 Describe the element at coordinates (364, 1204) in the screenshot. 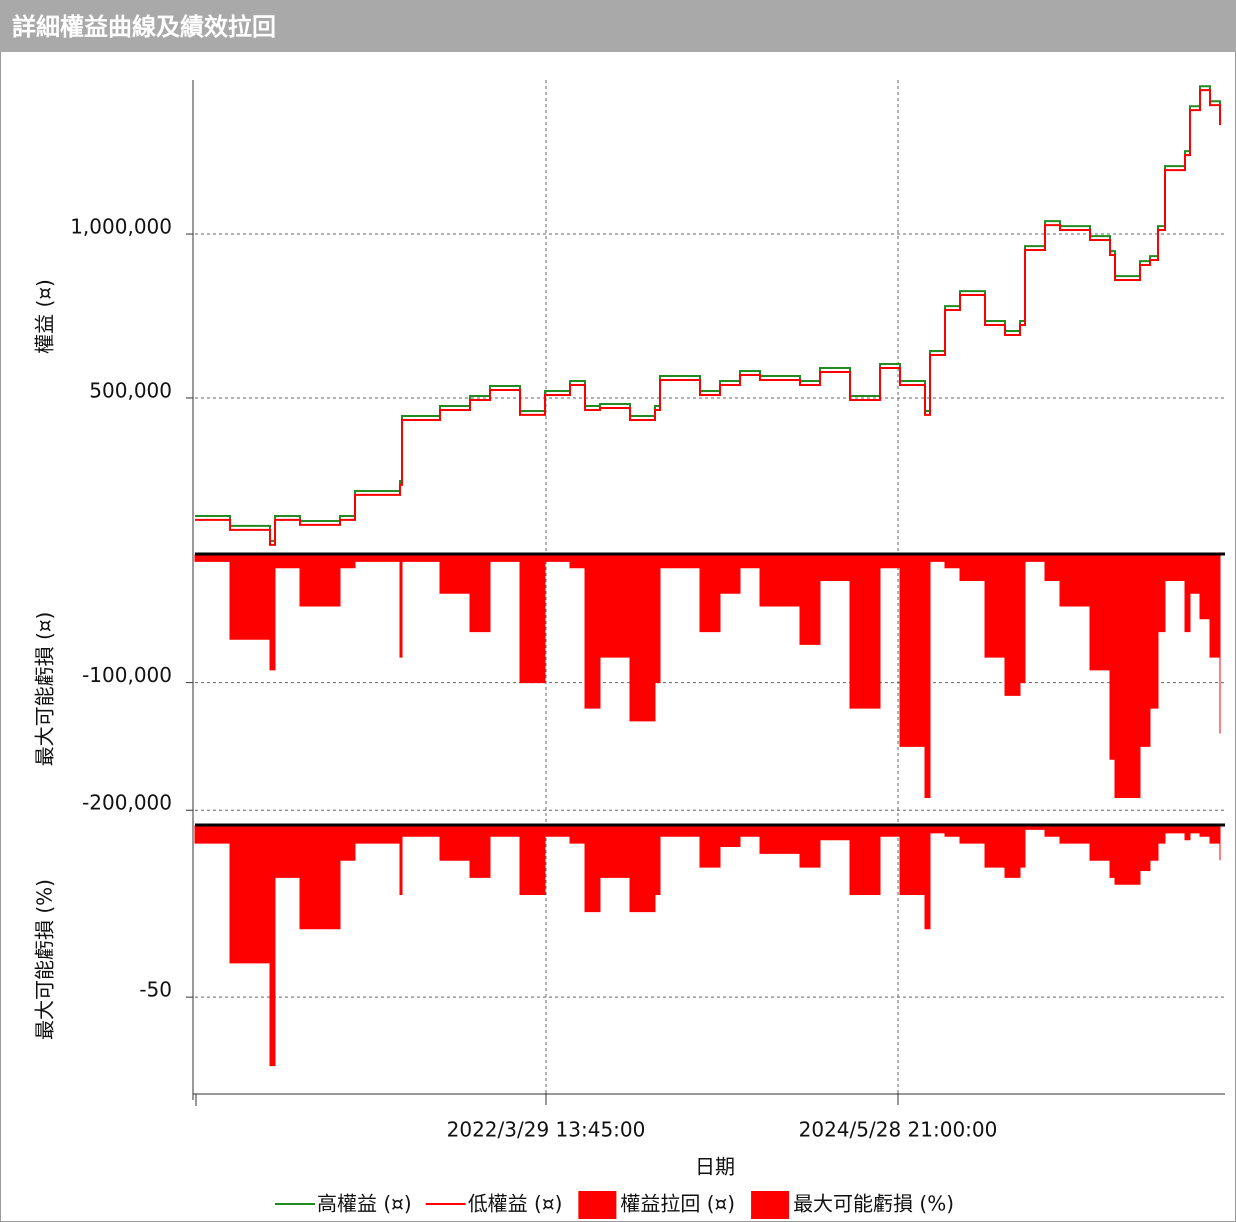

I see `legend-label: 高權益 (¤)` at that location.